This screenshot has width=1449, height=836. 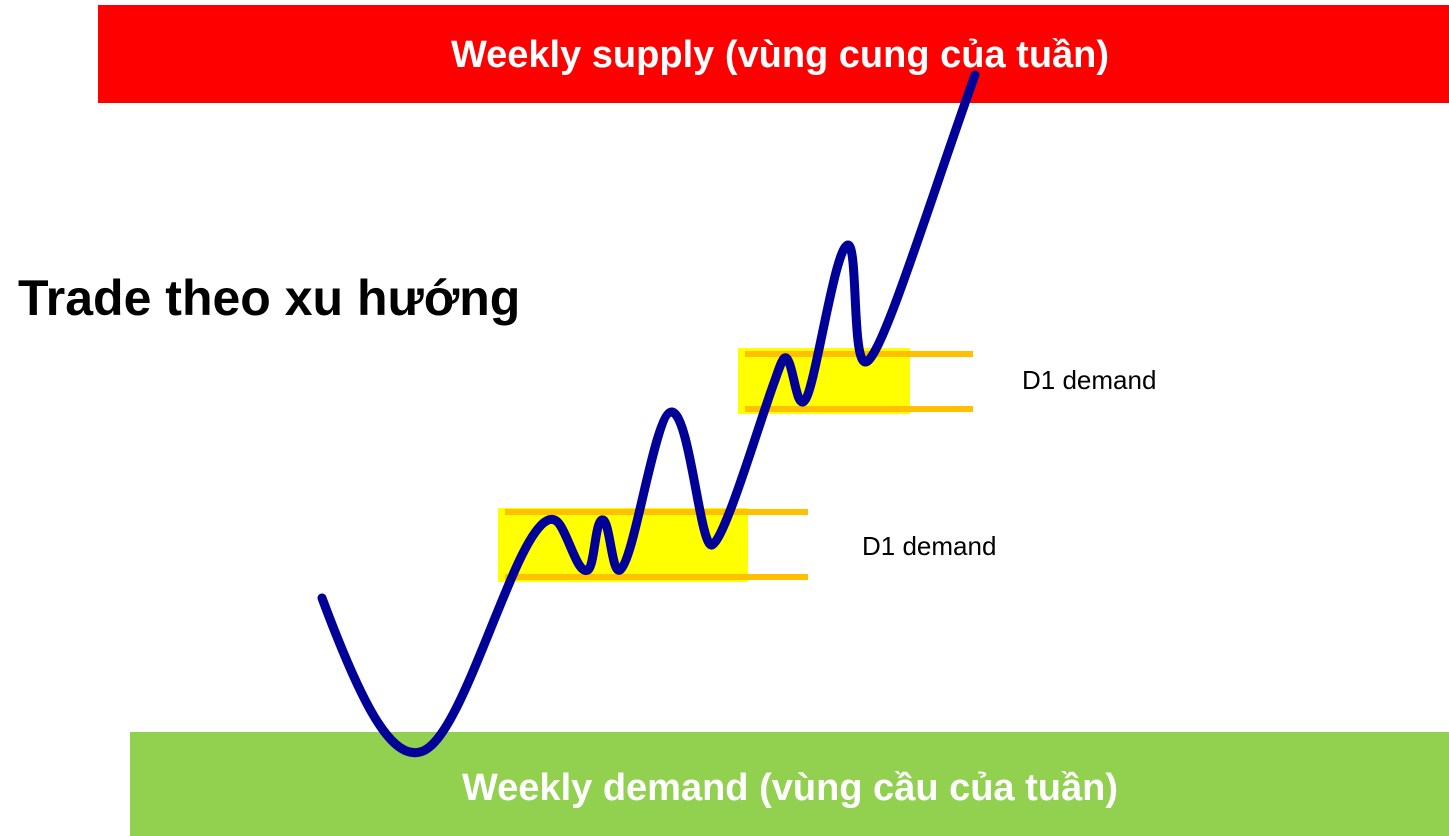 I want to click on supply-band, so click(x=773, y=54).